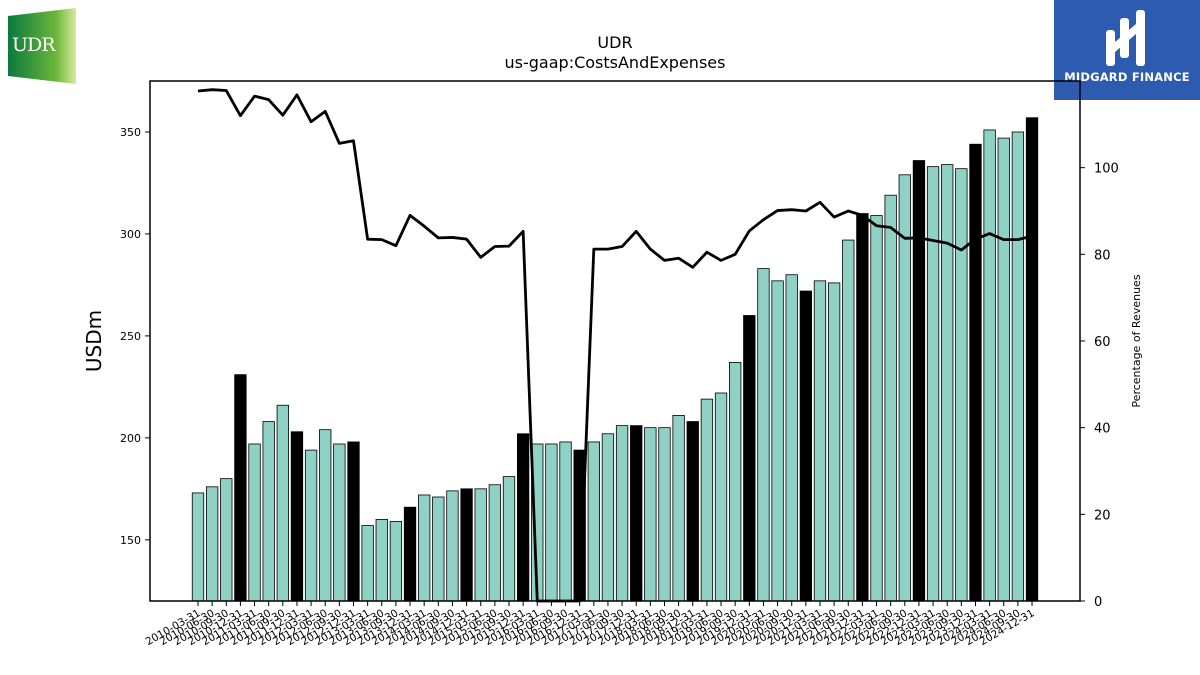  Describe the element at coordinates (94, 341) in the screenshot. I see `y-axis-label: USDm` at that location.